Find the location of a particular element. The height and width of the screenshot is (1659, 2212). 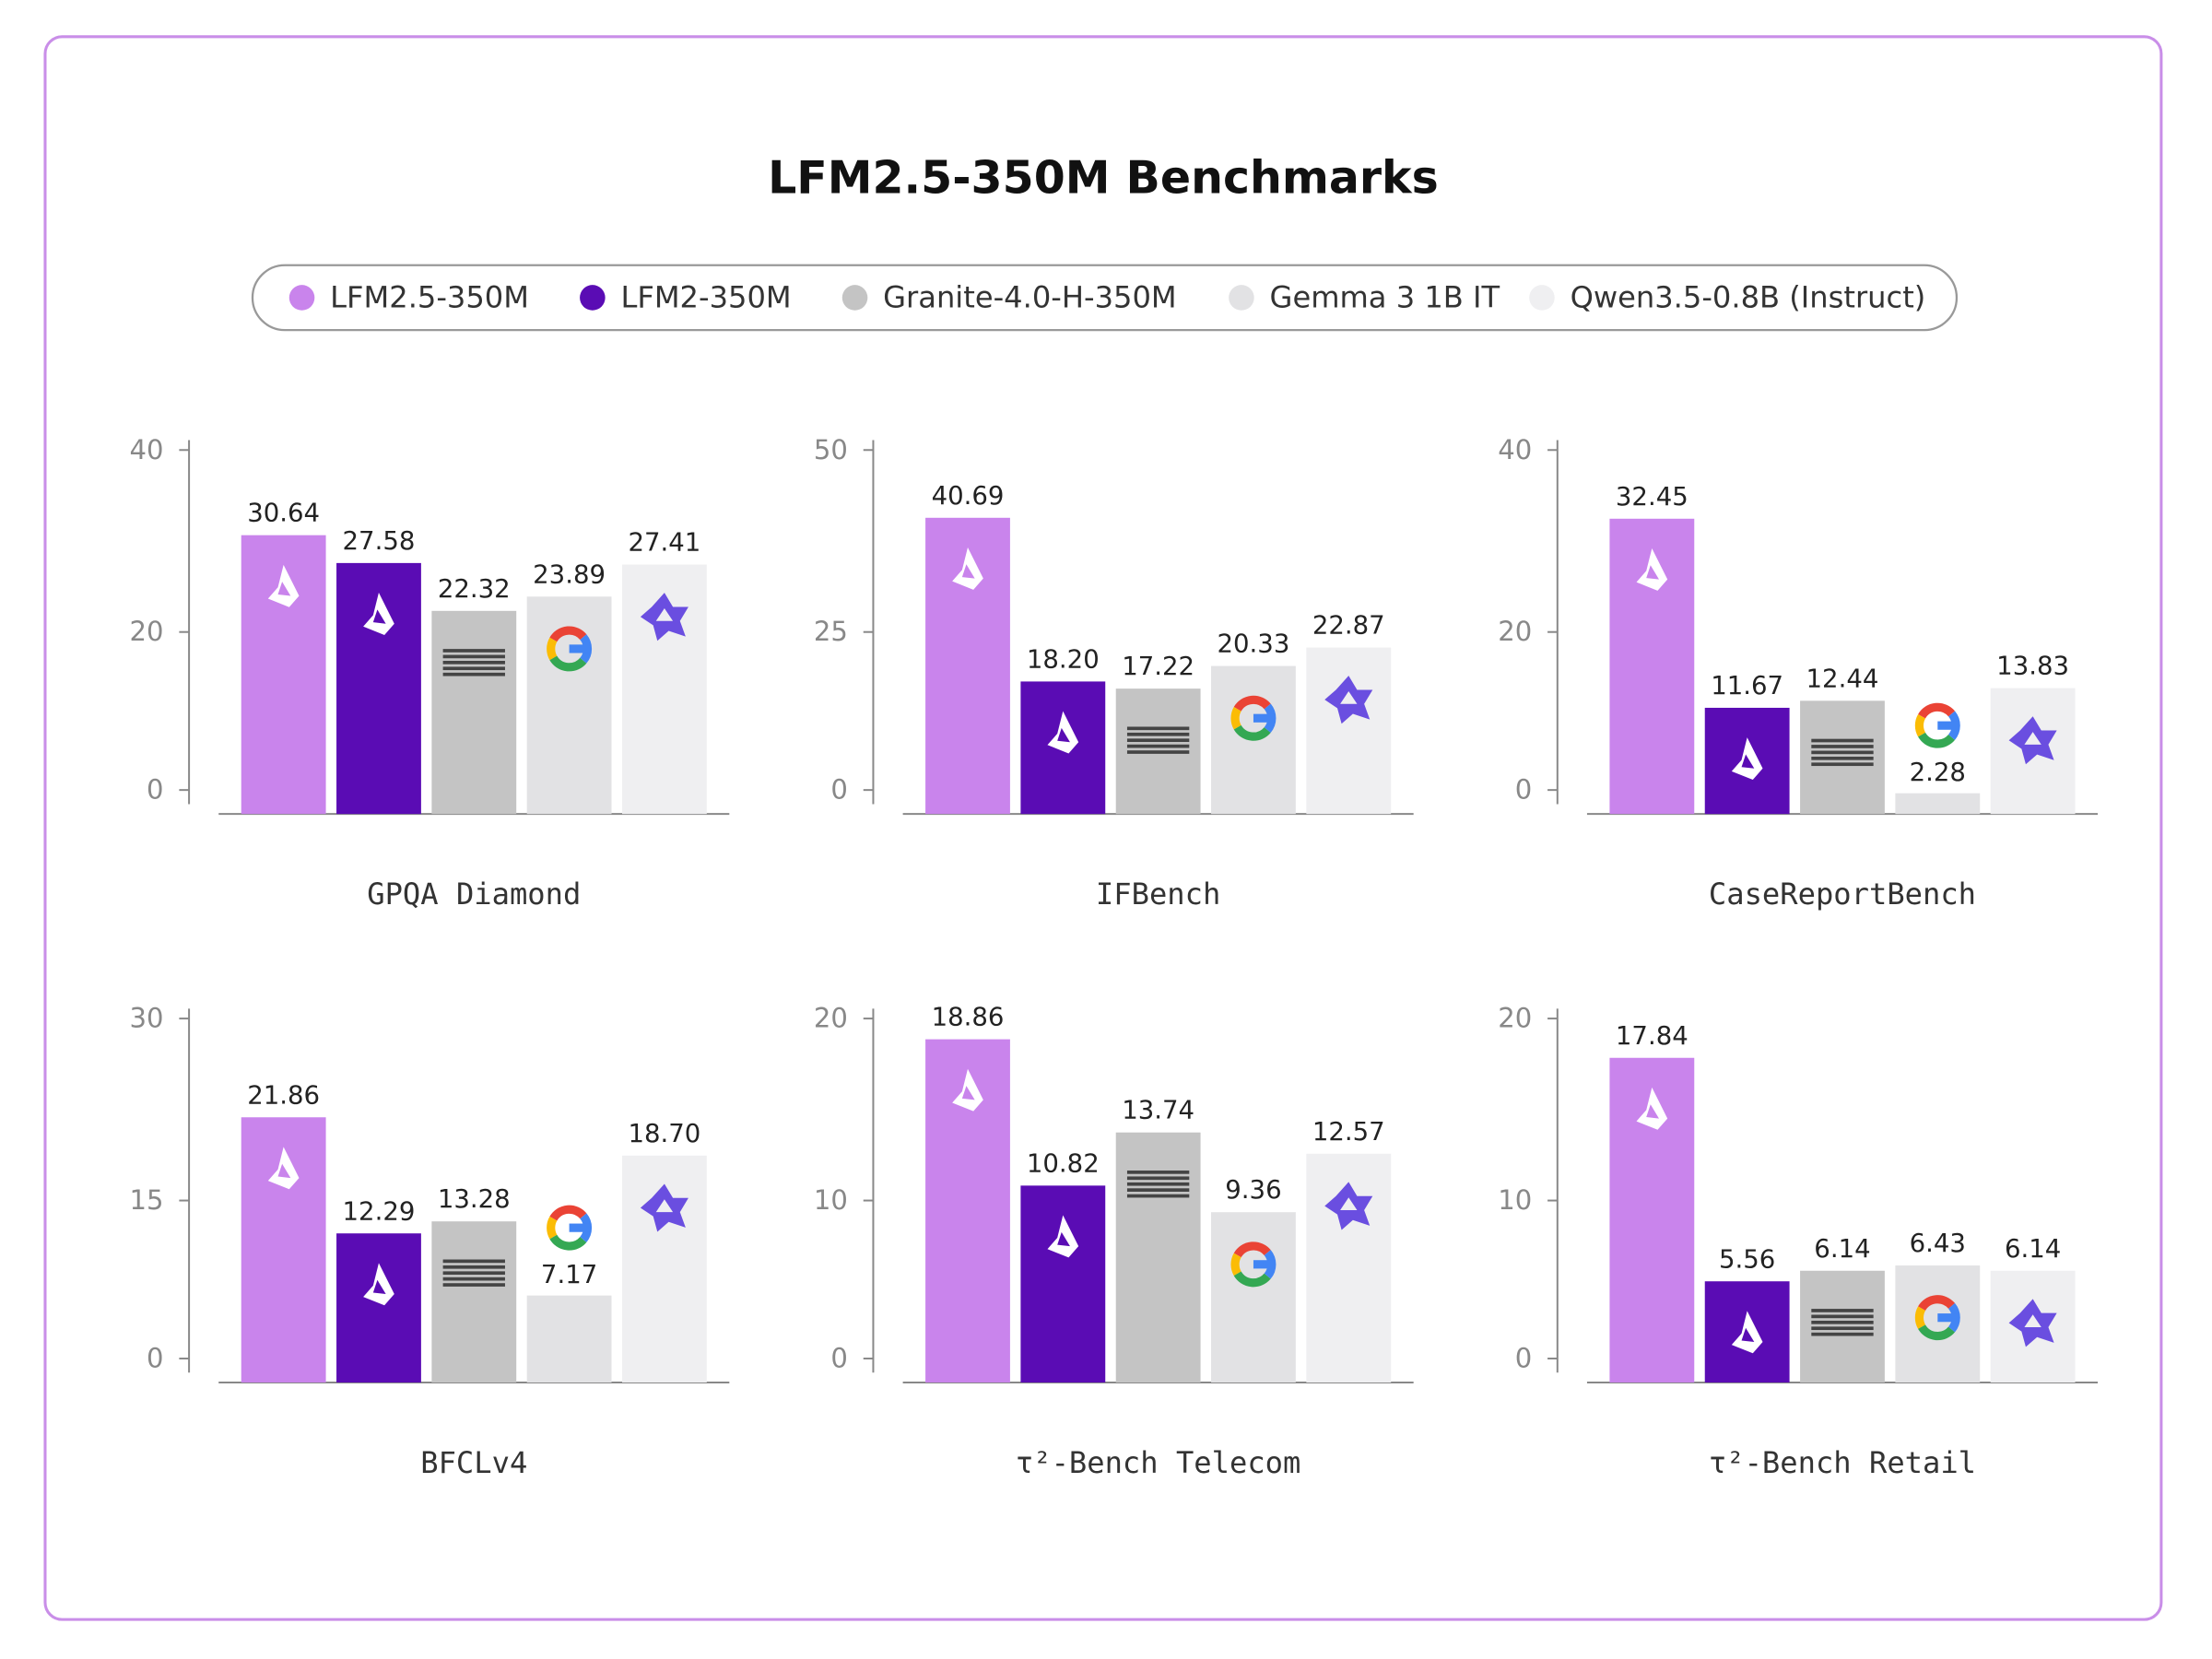

value-label: 13.28 is located at coordinates (474, 1199).